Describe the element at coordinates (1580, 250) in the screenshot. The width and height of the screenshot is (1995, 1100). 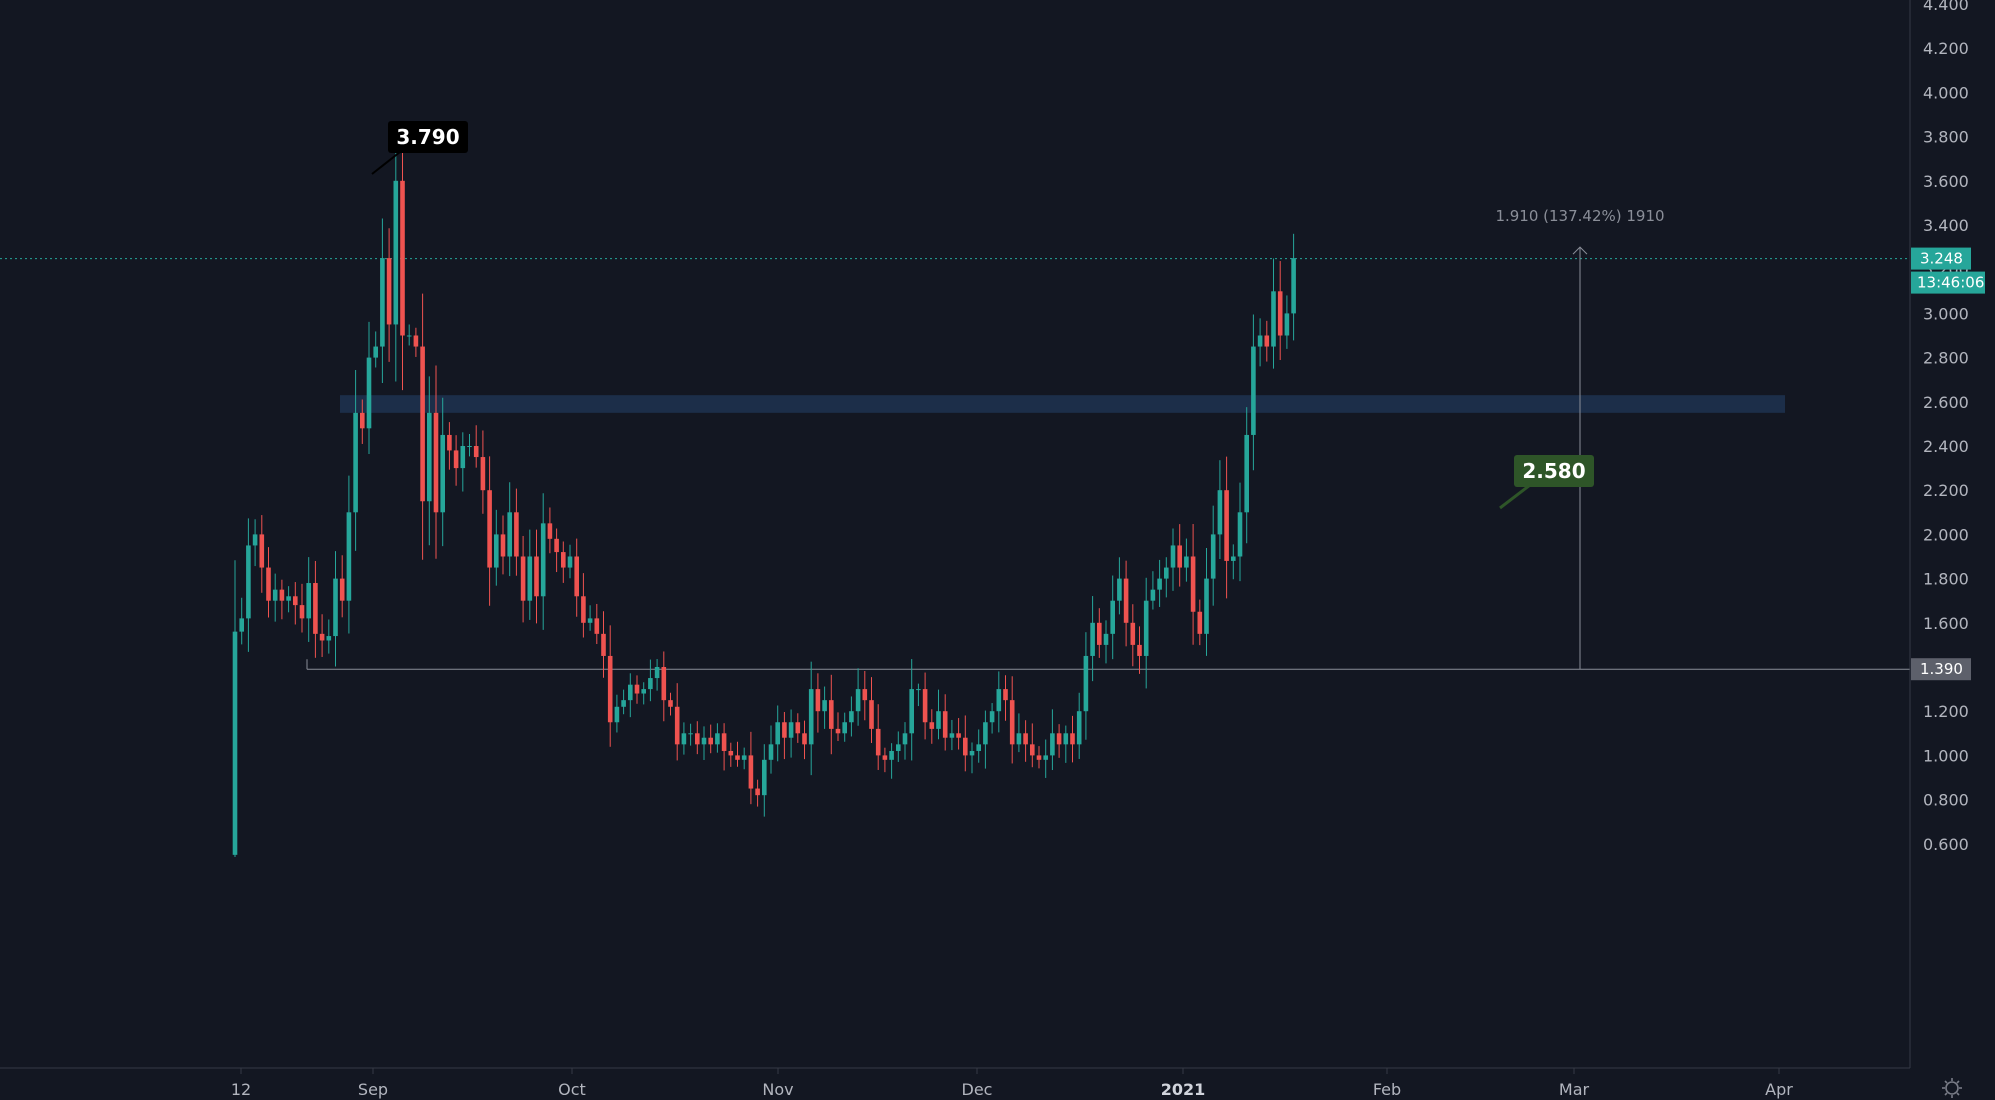
I see `measure-arrowhead` at that location.